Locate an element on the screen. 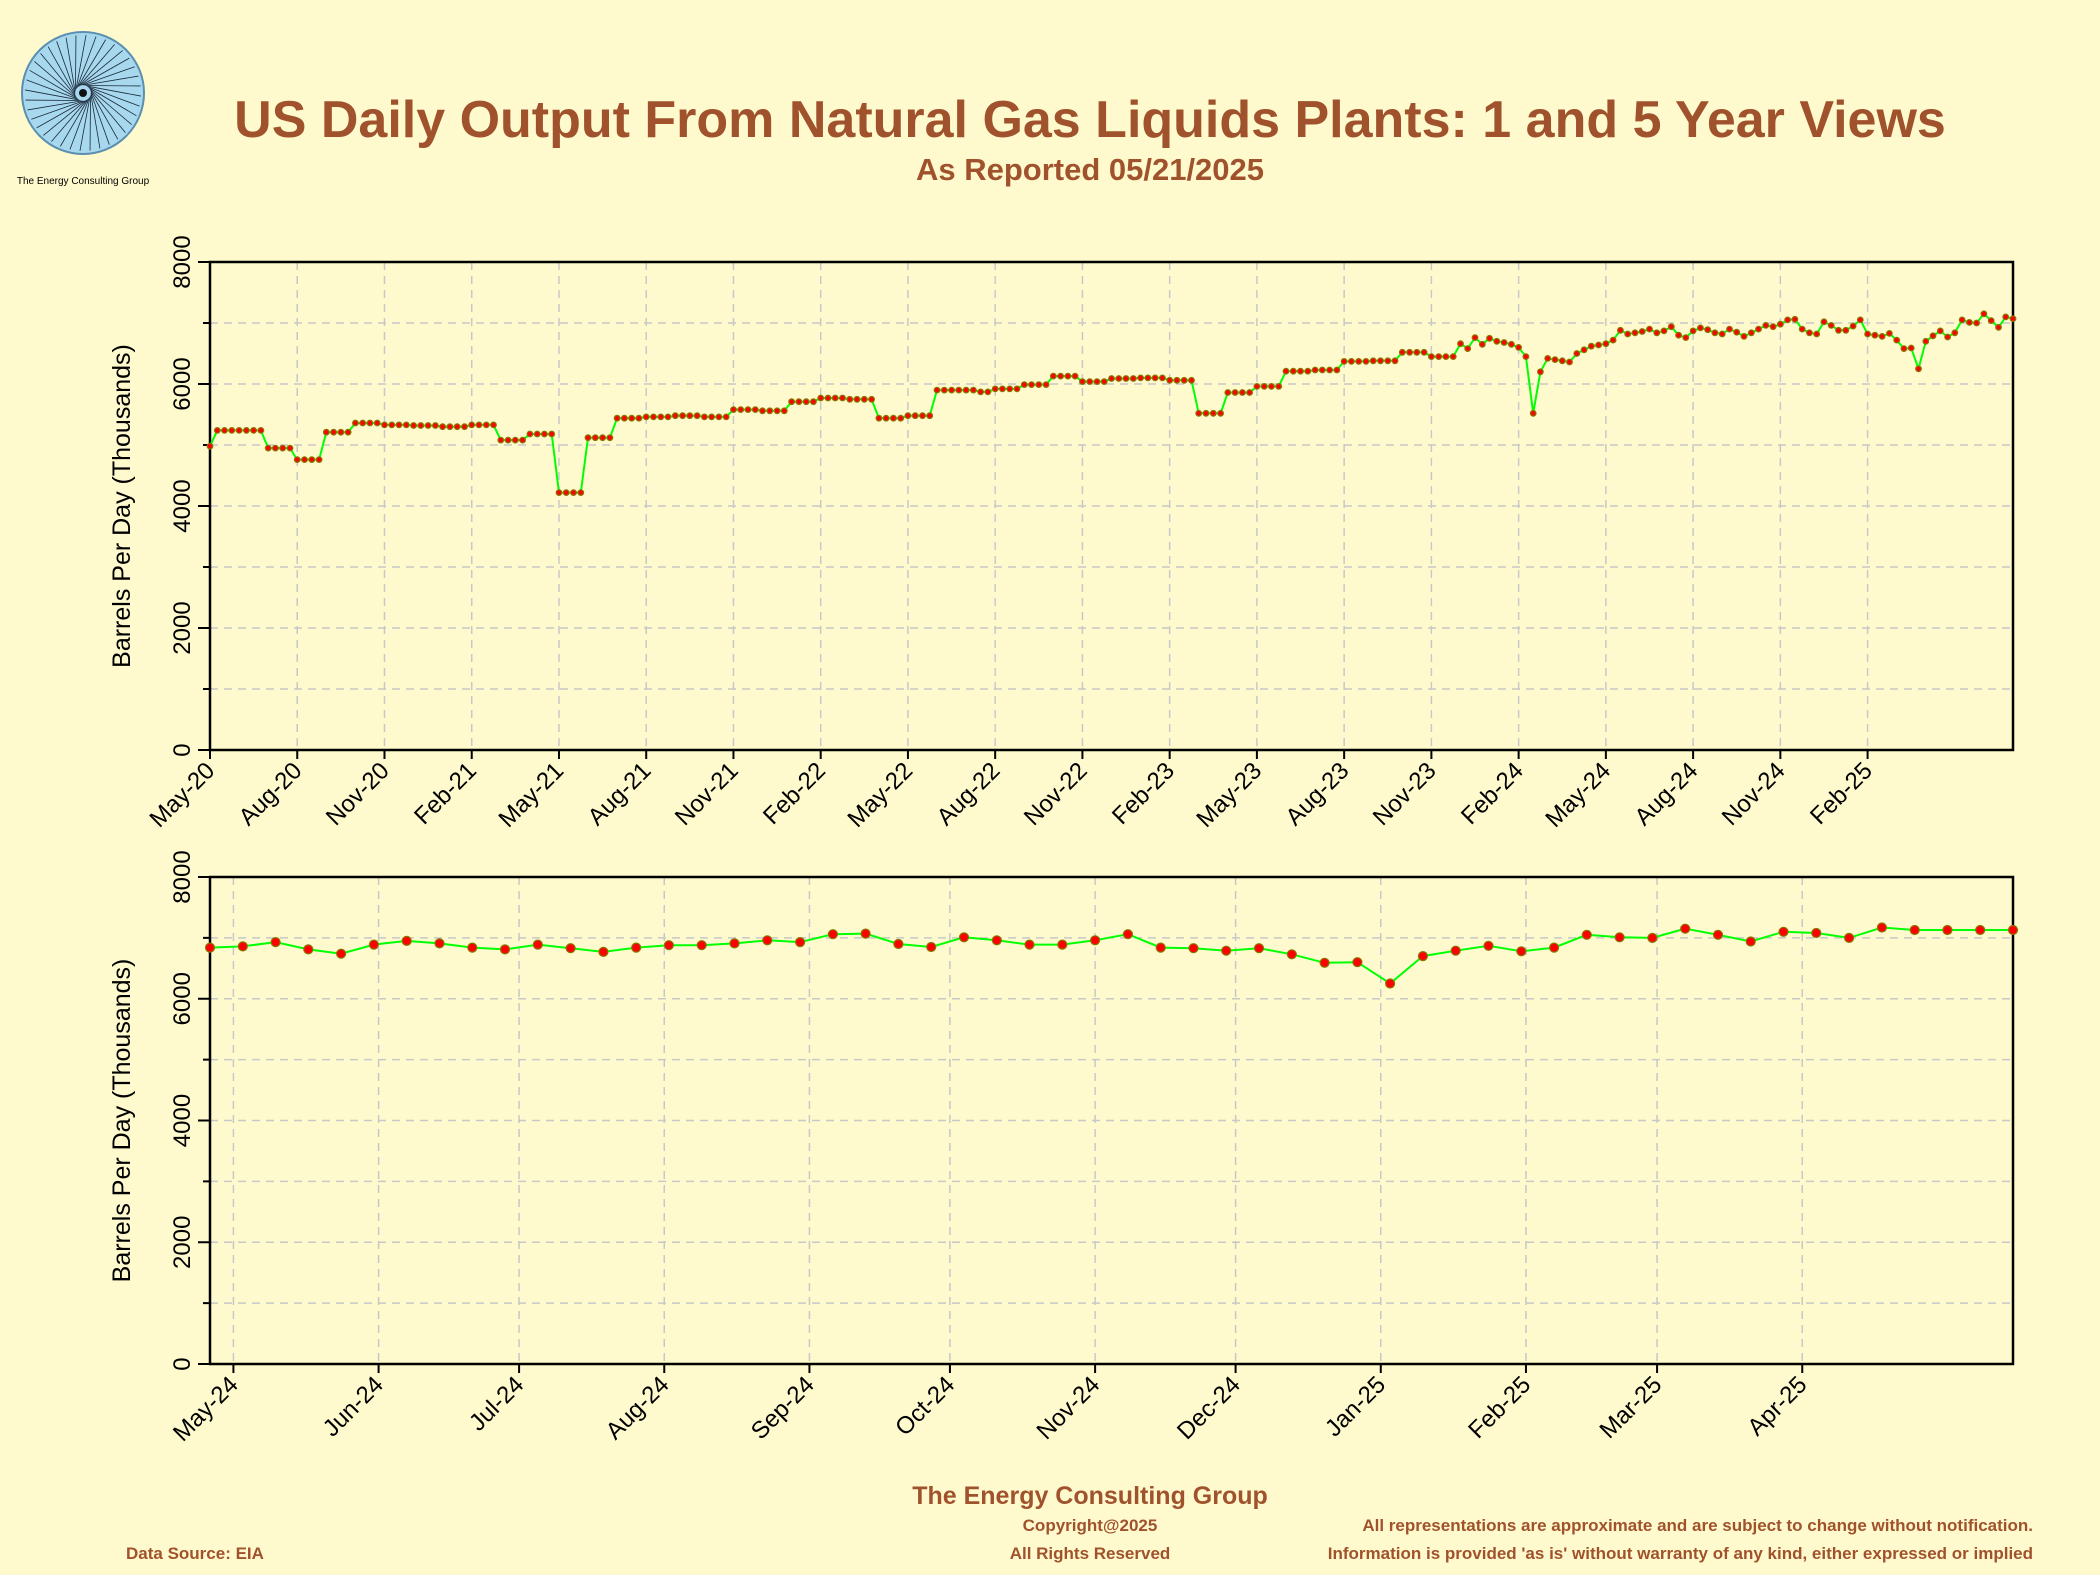 This screenshot has width=2100, height=1575. chart-subtitle: As Reported 05/21/2025 is located at coordinates (1090, 169).